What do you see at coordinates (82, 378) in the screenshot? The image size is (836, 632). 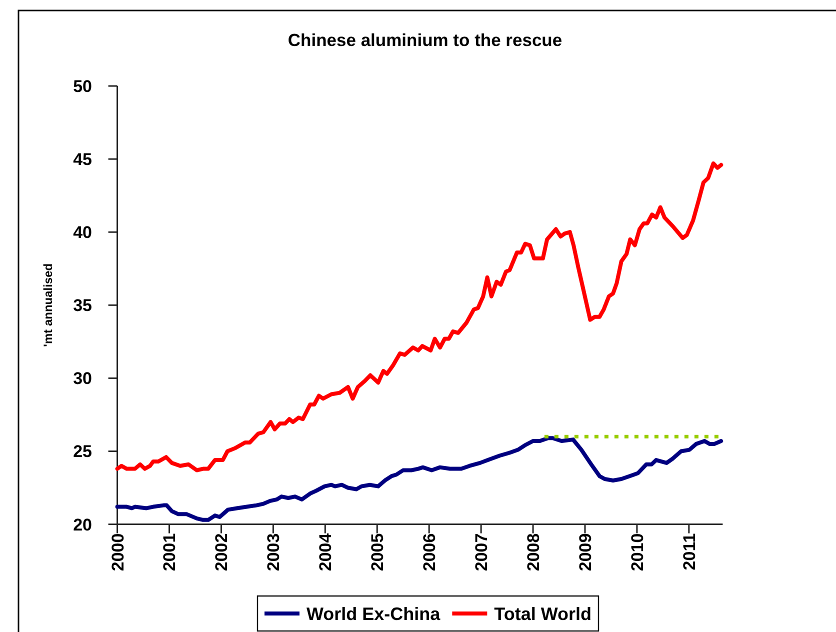 I see `y-tick-label: 30` at bounding box center [82, 378].